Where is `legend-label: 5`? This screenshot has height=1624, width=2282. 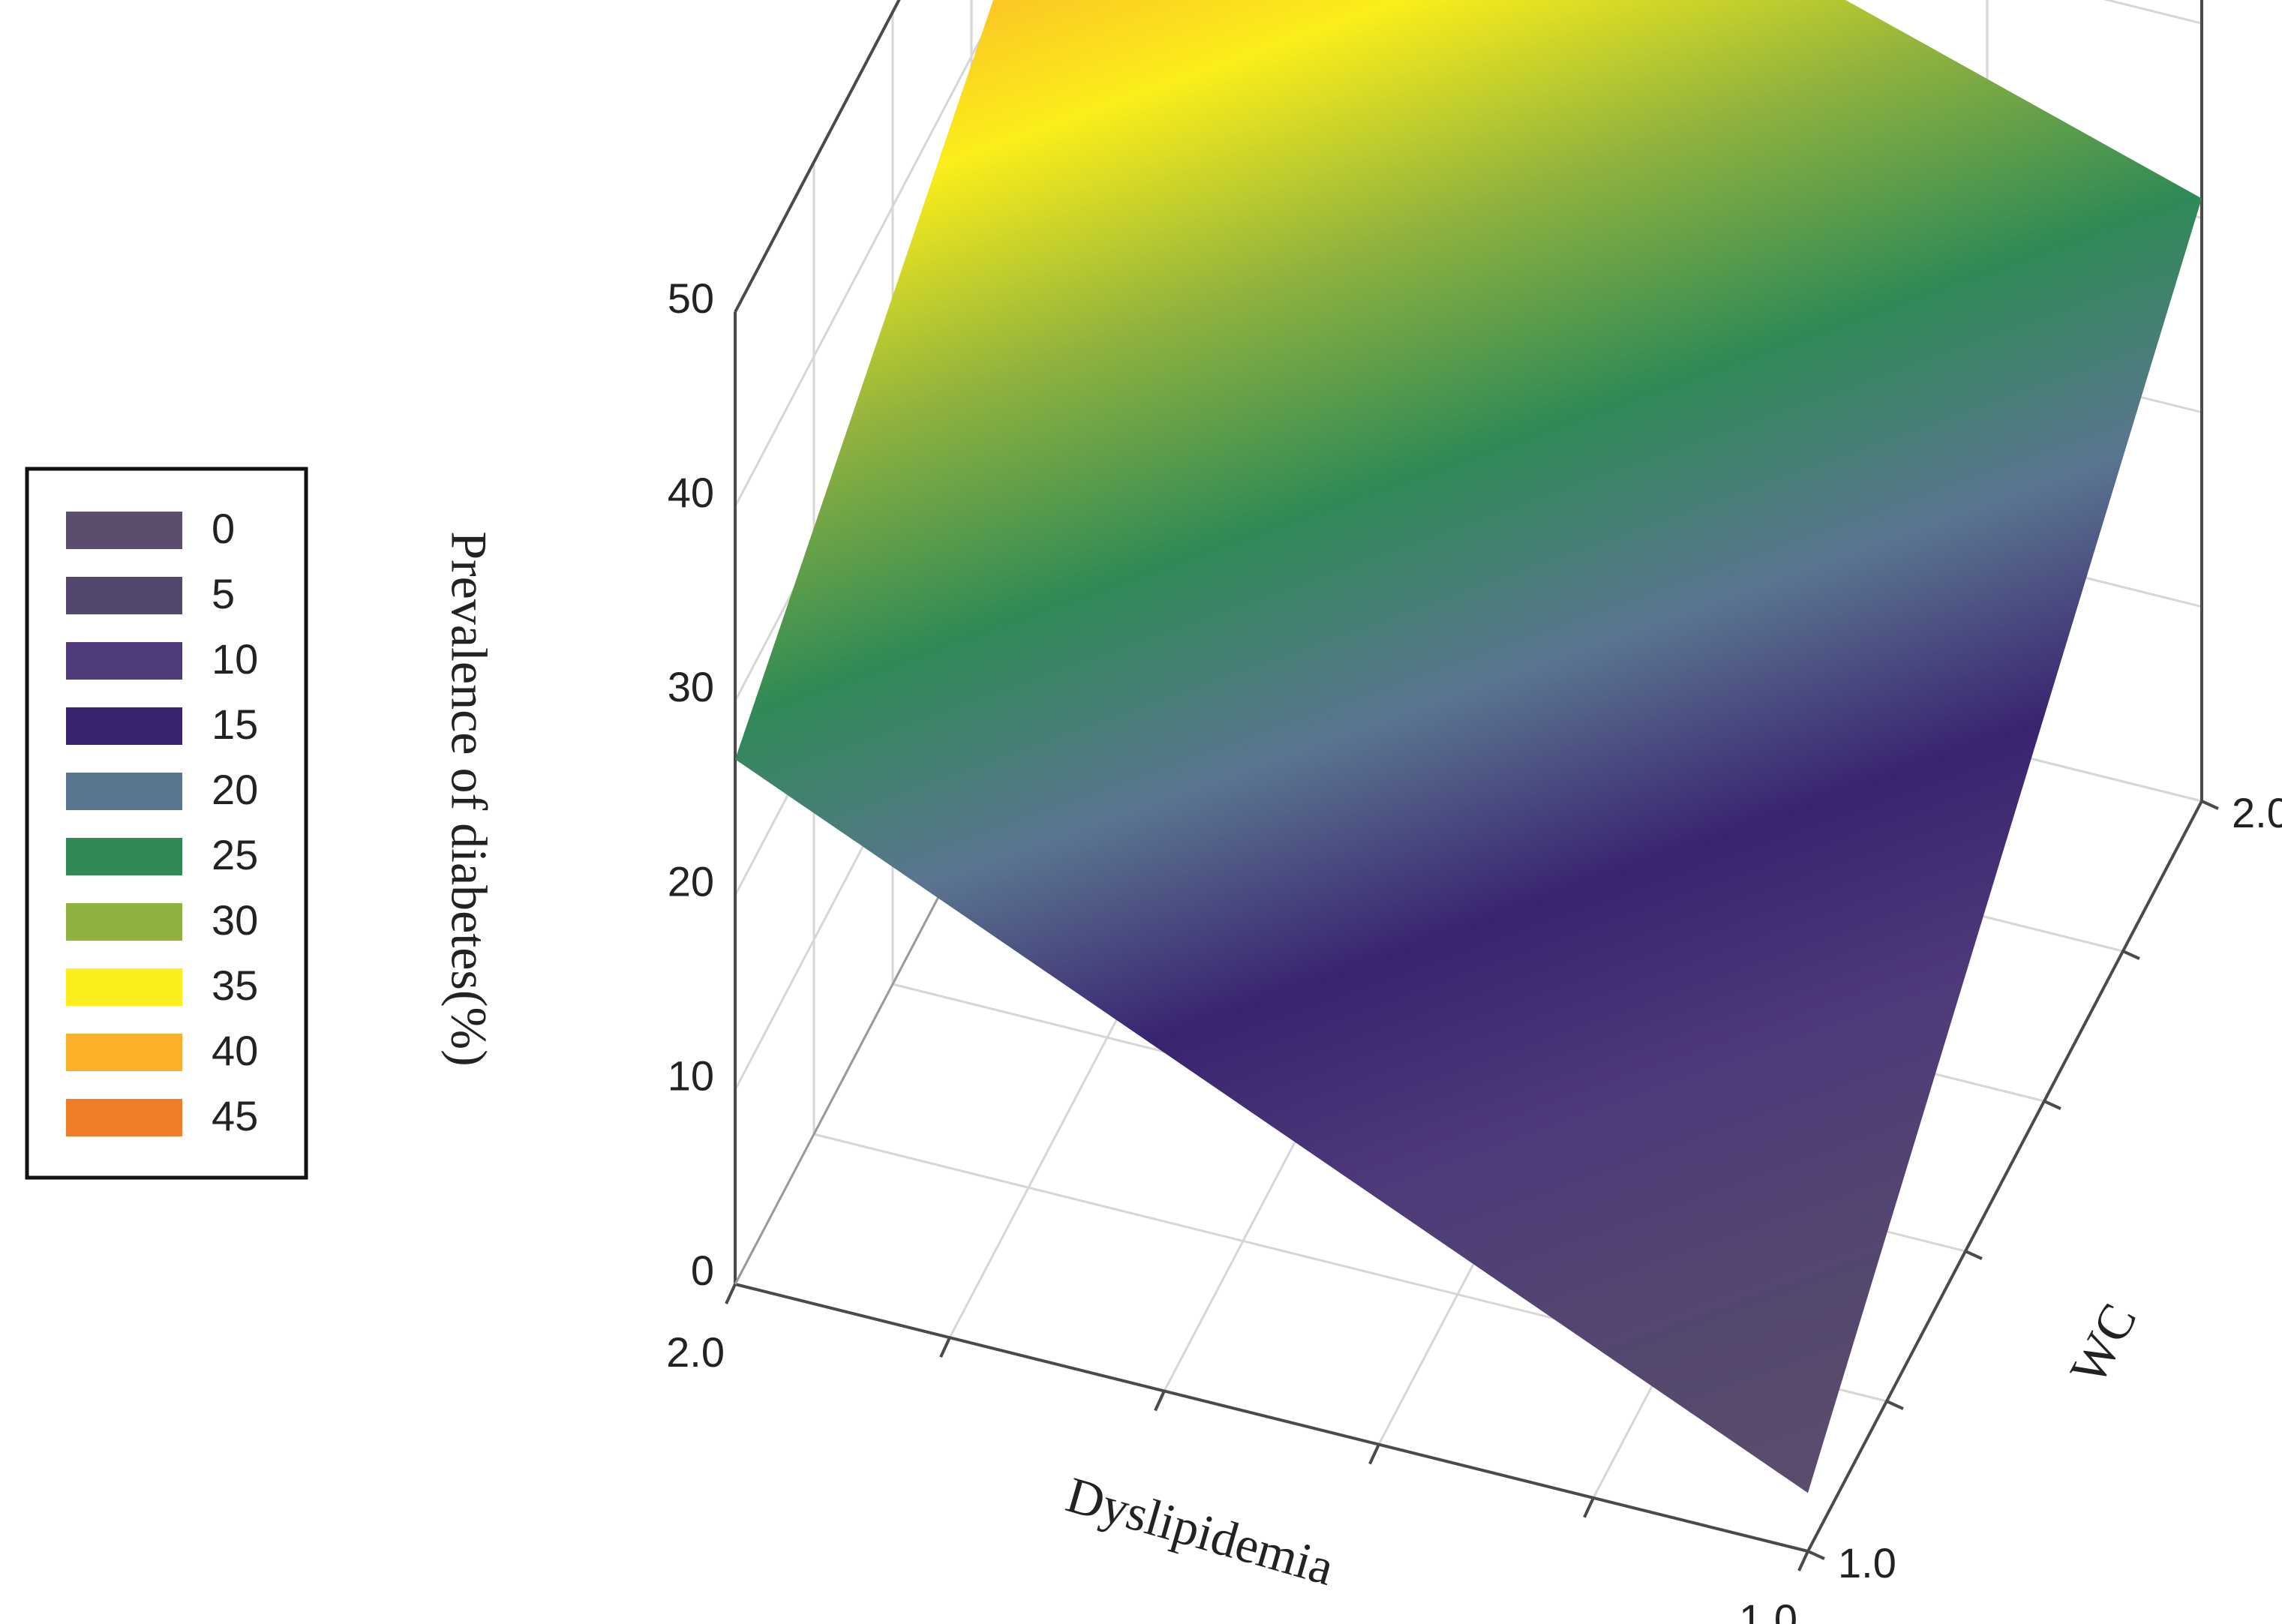
legend-label: 5 is located at coordinates (223, 593).